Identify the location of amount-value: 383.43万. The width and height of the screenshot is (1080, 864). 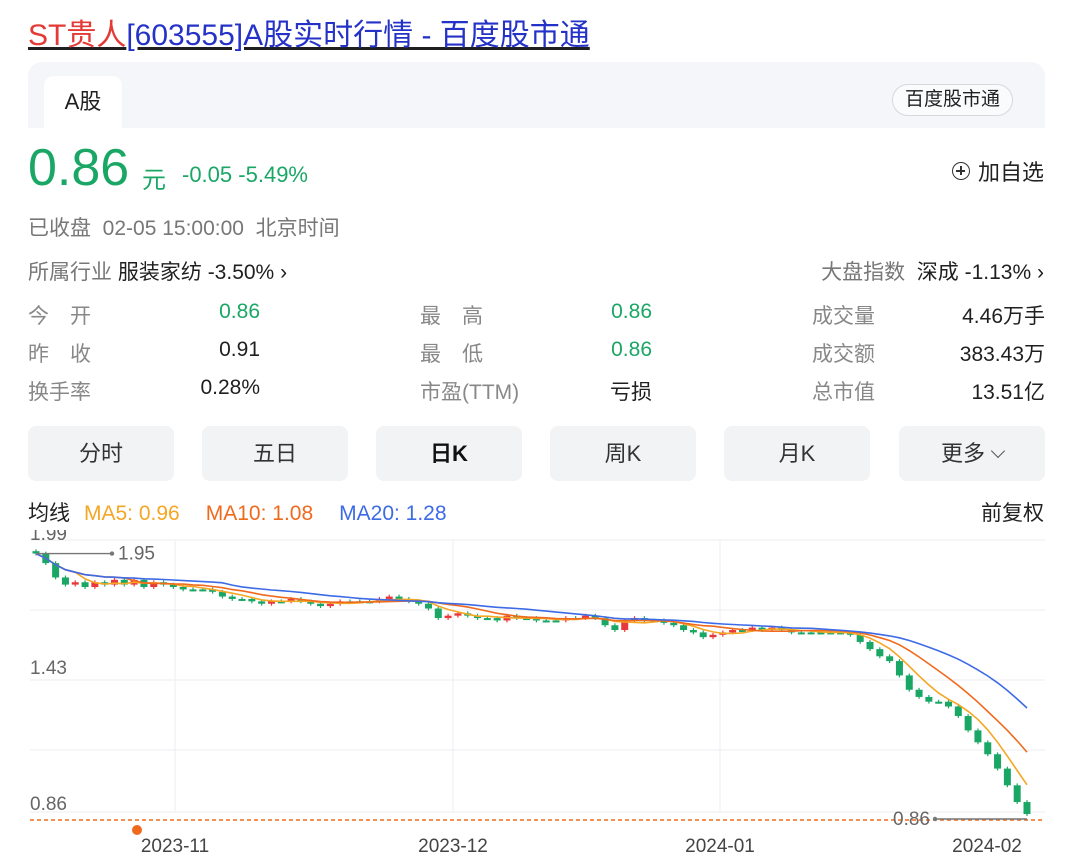
(1002, 354).